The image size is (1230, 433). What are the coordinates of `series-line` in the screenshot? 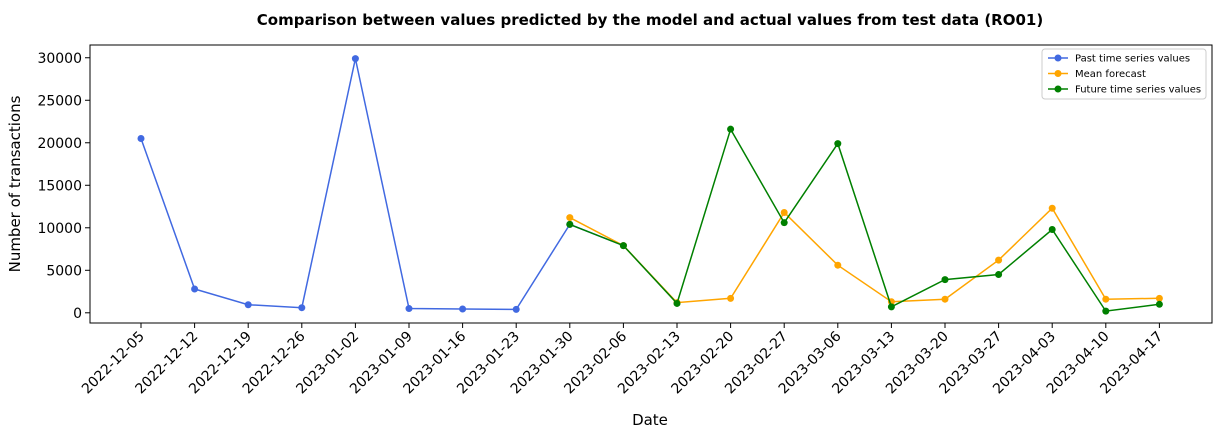 It's located at (864, 255).